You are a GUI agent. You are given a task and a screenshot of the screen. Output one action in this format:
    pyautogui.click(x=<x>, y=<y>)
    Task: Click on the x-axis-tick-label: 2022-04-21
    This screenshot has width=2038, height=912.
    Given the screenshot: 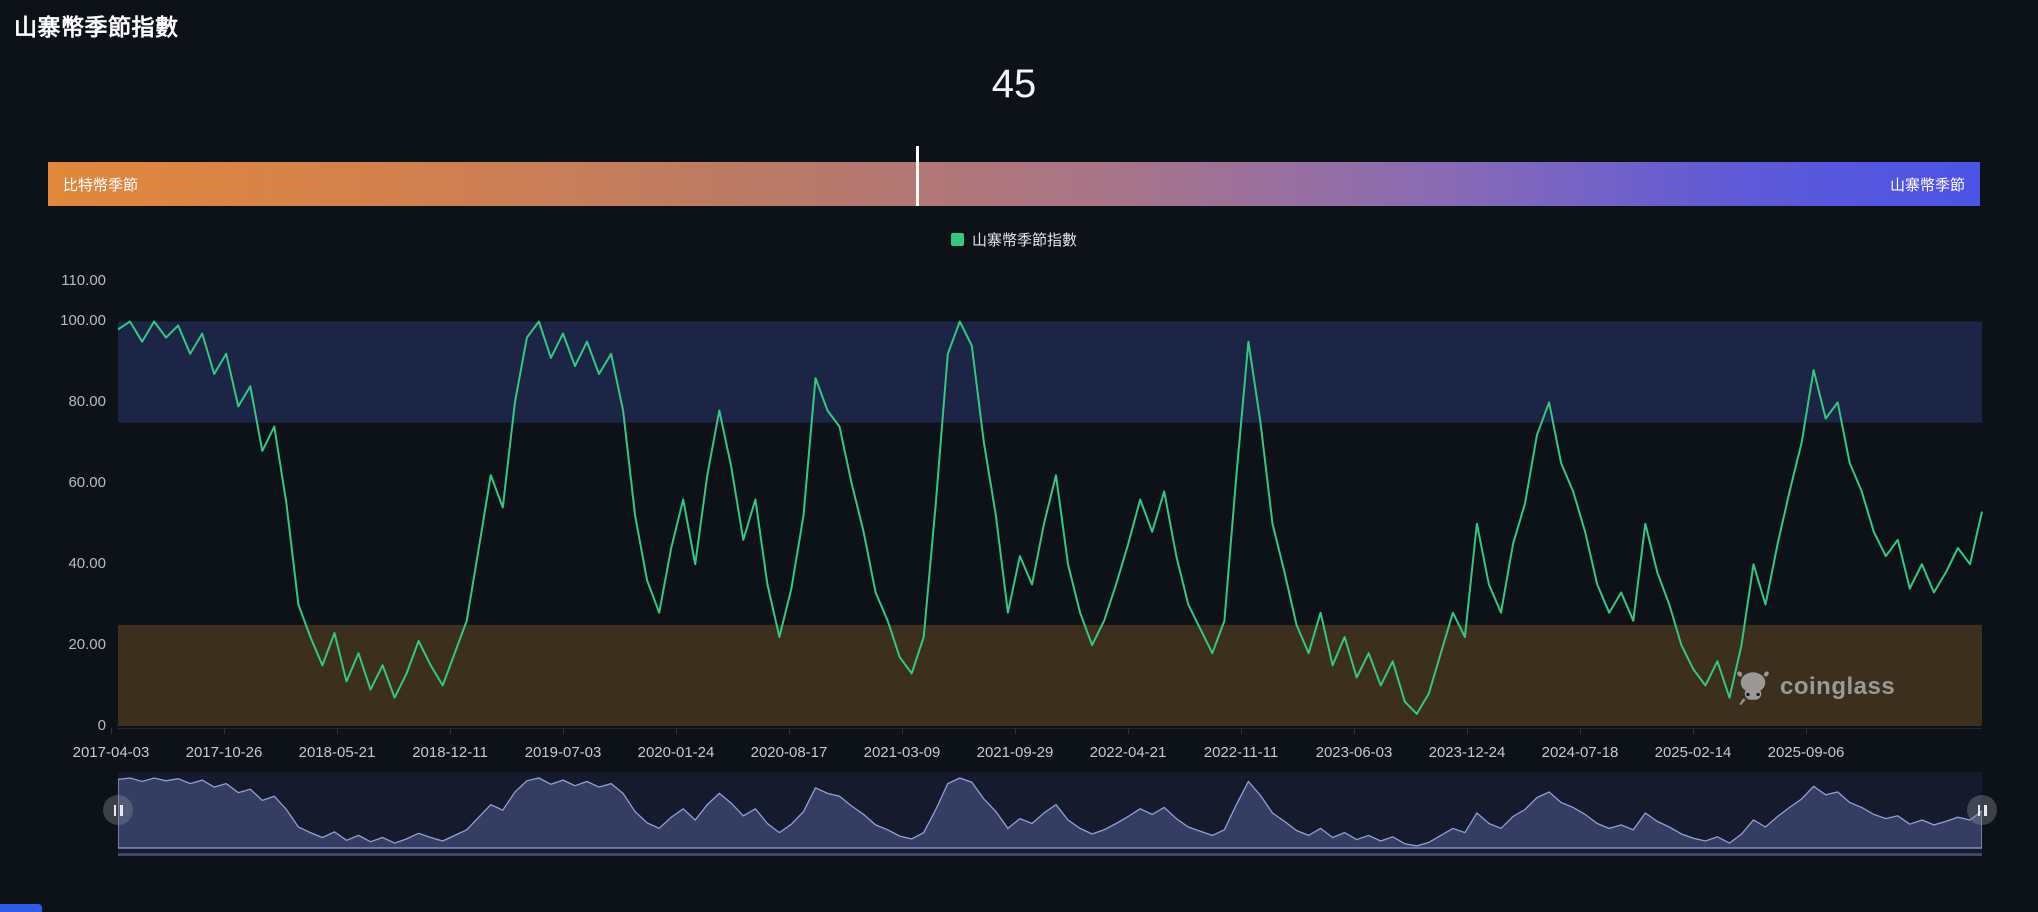 What is the action you would take?
    pyautogui.click(x=1128, y=752)
    